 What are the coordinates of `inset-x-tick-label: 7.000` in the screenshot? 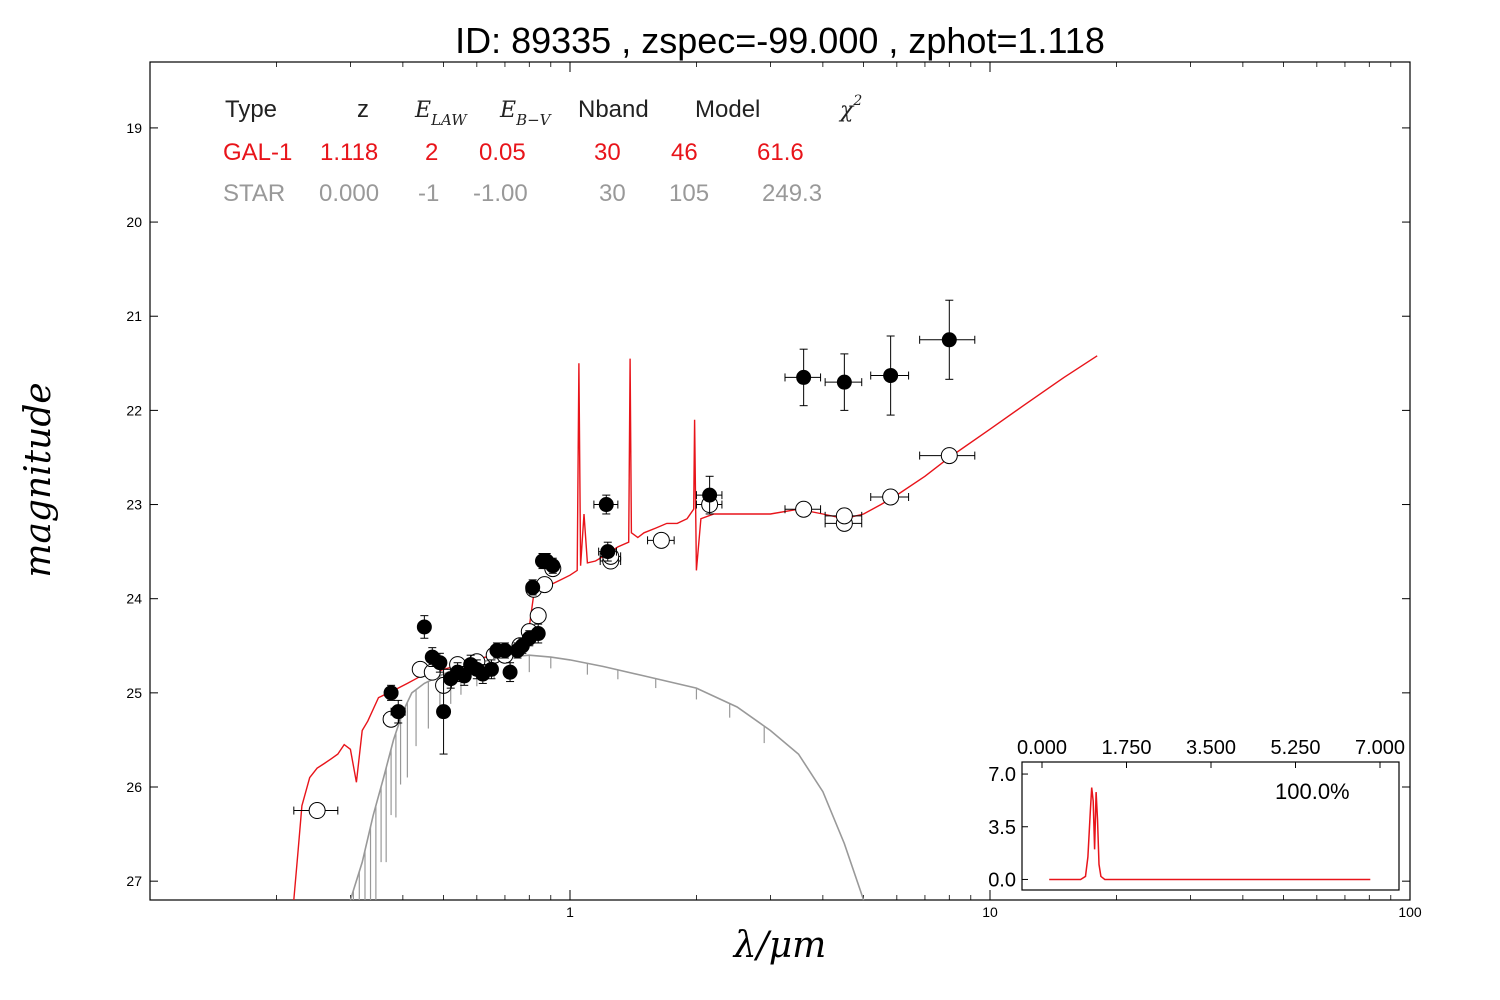 It's located at (1380, 748).